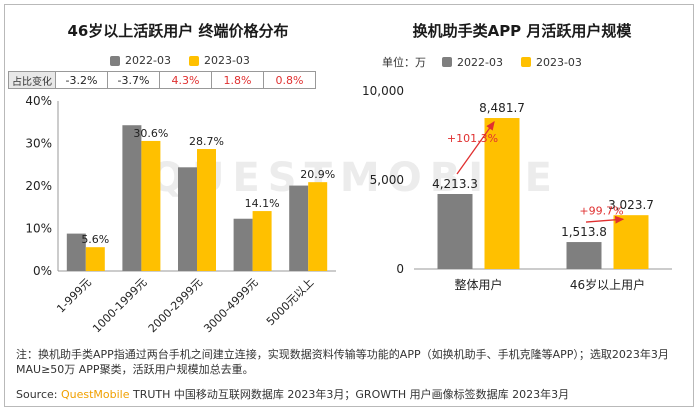  I want to click on right-legend: 单位：万 2022-03 2023-03, so click(491, 62).